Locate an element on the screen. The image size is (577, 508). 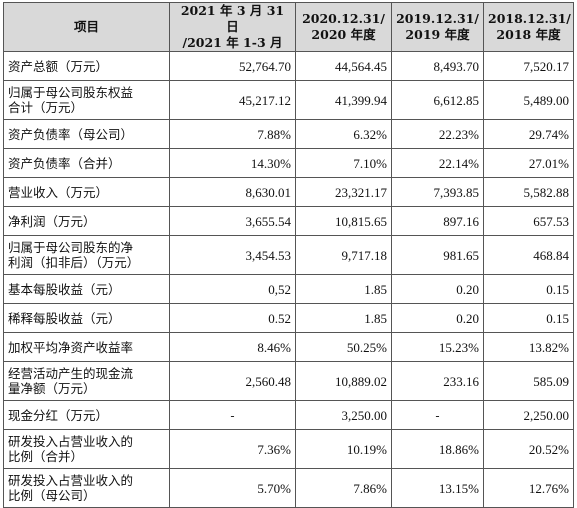
cell-2018: 657.53 is located at coordinates (528, 221).